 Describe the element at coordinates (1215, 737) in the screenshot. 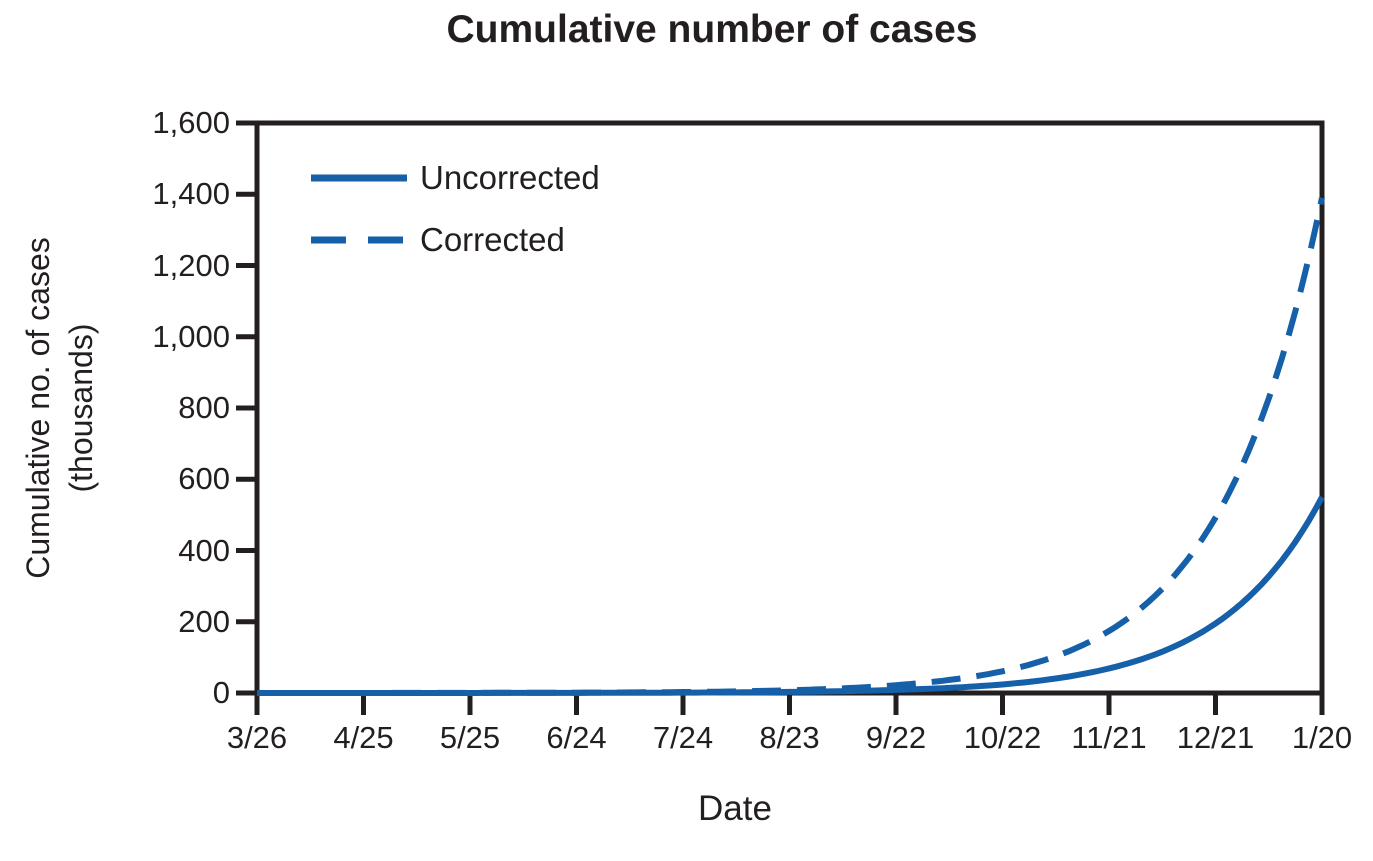

I see `x-tick-label: 12/21` at that location.